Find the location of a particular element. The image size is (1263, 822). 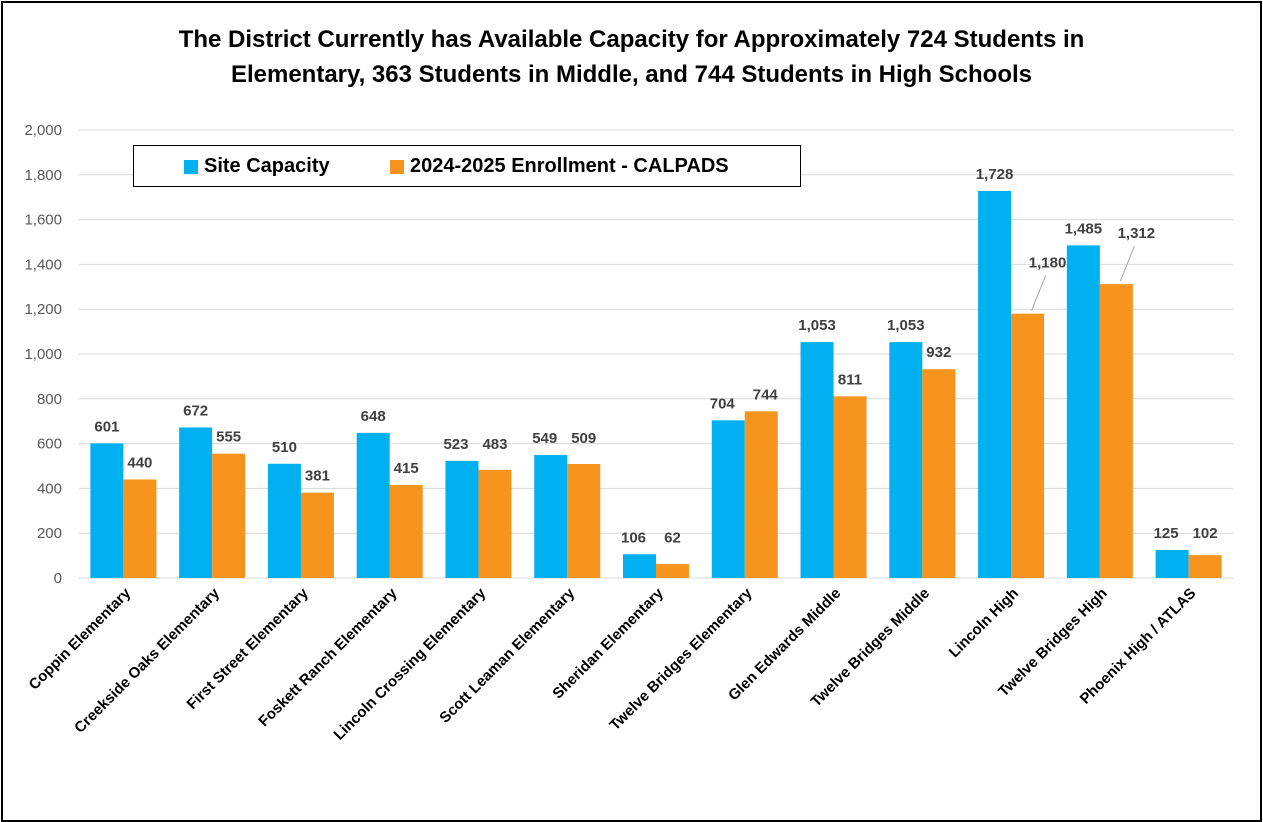

enrollment-value-label: 440 is located at coordinates (139, 462).